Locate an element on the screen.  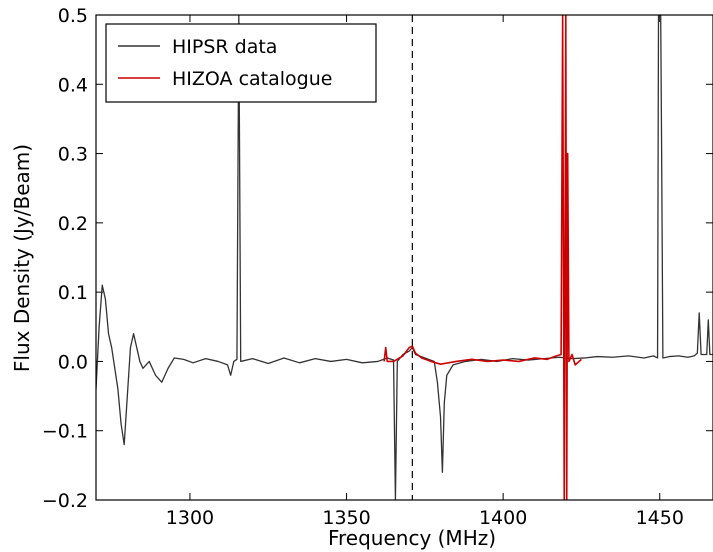
legend-label-hipsr: HIPSR data is located at coordinates (224, 47).